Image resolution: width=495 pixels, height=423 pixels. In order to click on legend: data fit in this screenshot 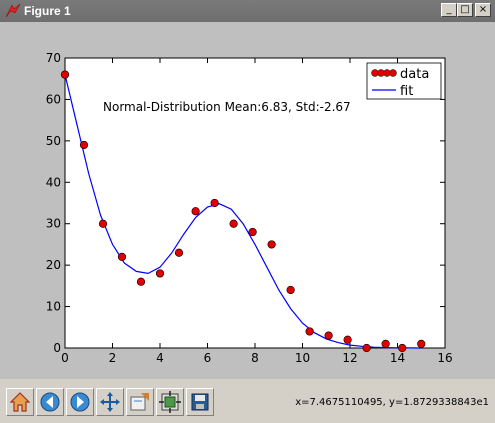, I will do `click(404, 81)`.